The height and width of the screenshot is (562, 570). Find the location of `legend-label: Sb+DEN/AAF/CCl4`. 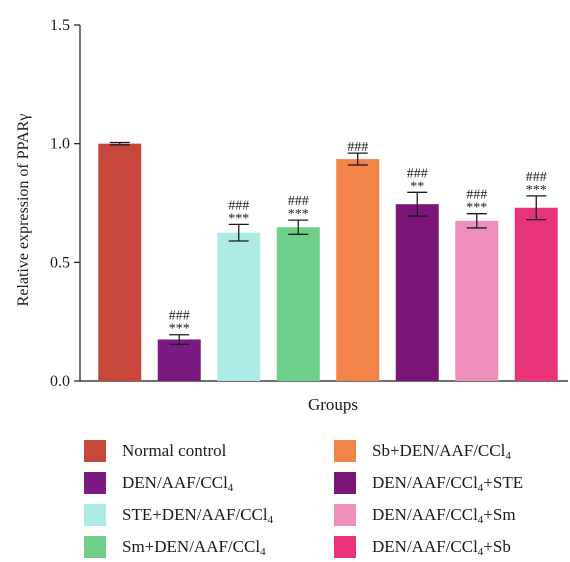

legend-label: Sb+DEN/AAF/CCl4 is located at coordinates (441, 451).